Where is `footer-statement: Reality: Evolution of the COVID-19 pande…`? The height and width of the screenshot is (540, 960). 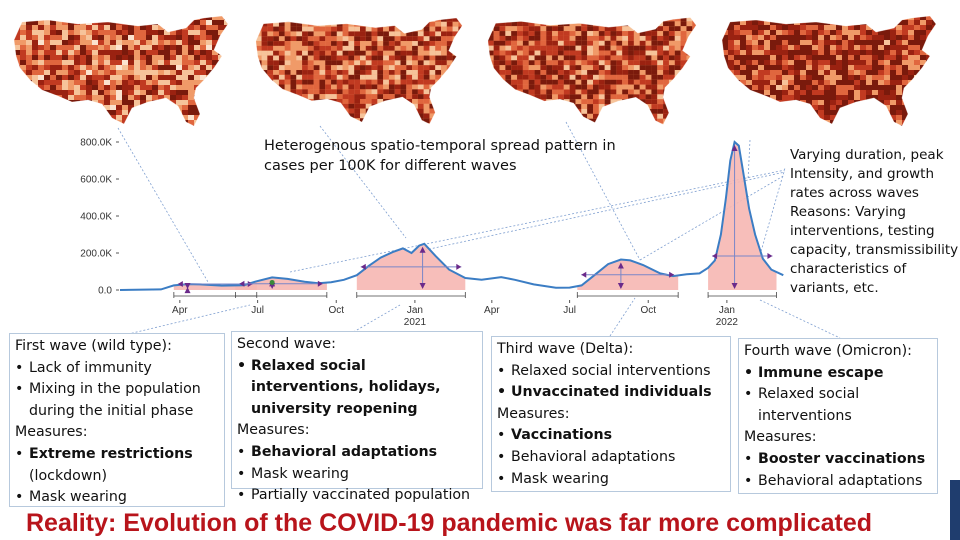 footer-statement: Reality: Evolution of the COVID-19 pande… is located at coordinates (449, 523).